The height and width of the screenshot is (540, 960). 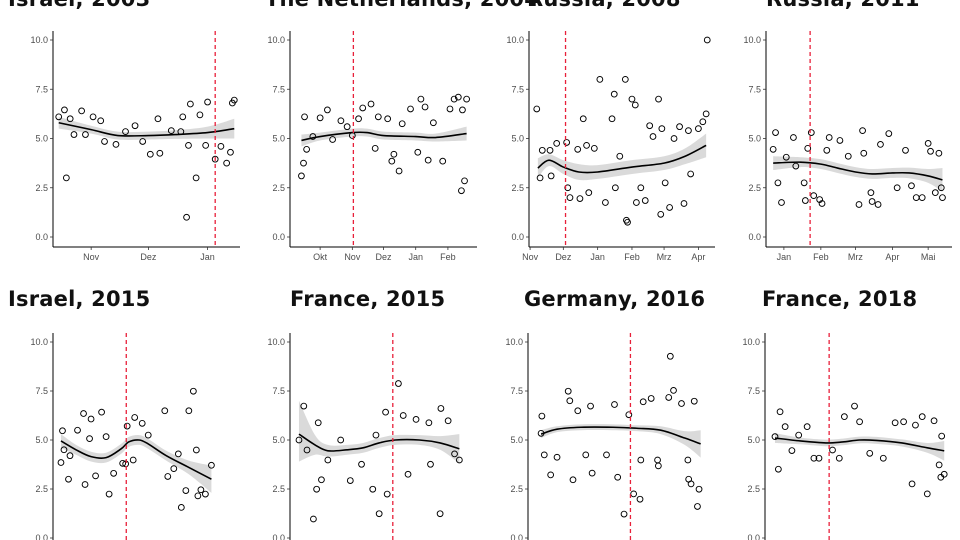 I want to click on panel-title-israel-2015: Israel, 2015, so click(x=79, y=299).